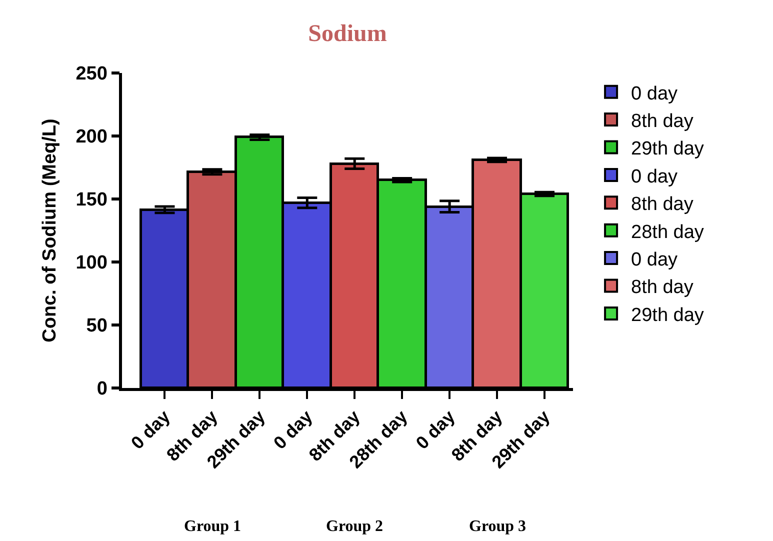  Describe the element at coordinates (50, 230) in the screenshot. I see `y-axis-title: Conc. of Sodium (Meq/L)` at that location.